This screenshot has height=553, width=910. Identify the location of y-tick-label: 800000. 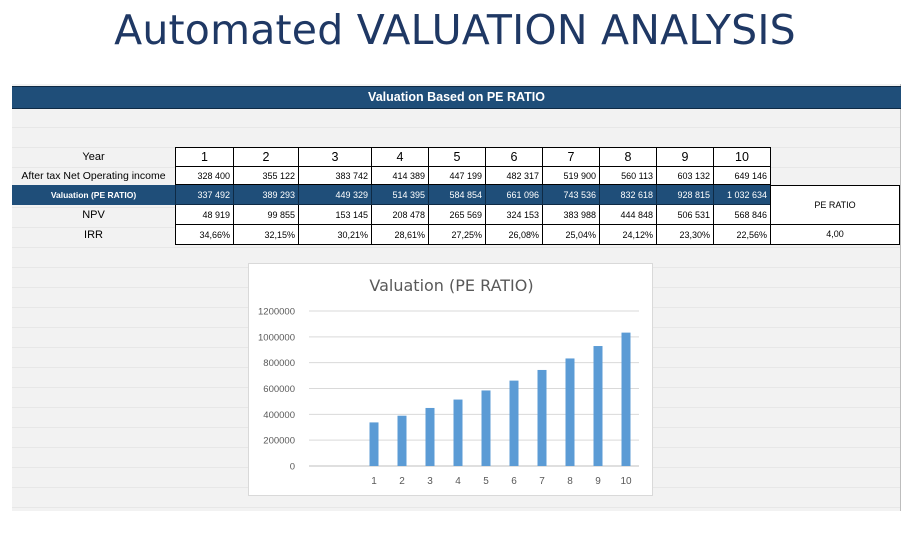
(279, 363).